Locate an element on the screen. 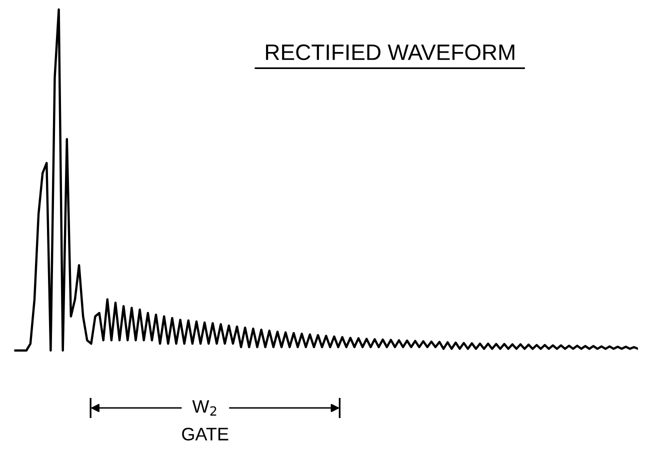 This screenshot has width=647, height=461. text: GATE is located at coordinates (205, 434).